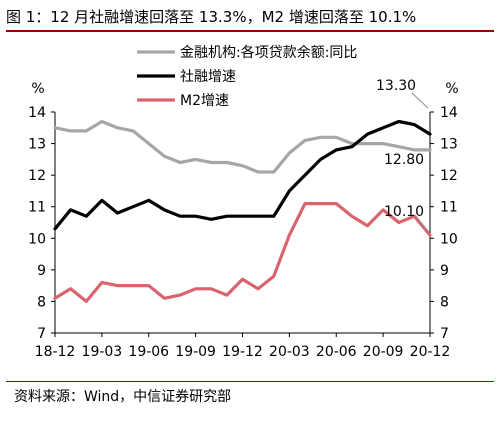 The image size is (500, 423). I want to click on left-y-tick-label: 14, so click(37, 113).